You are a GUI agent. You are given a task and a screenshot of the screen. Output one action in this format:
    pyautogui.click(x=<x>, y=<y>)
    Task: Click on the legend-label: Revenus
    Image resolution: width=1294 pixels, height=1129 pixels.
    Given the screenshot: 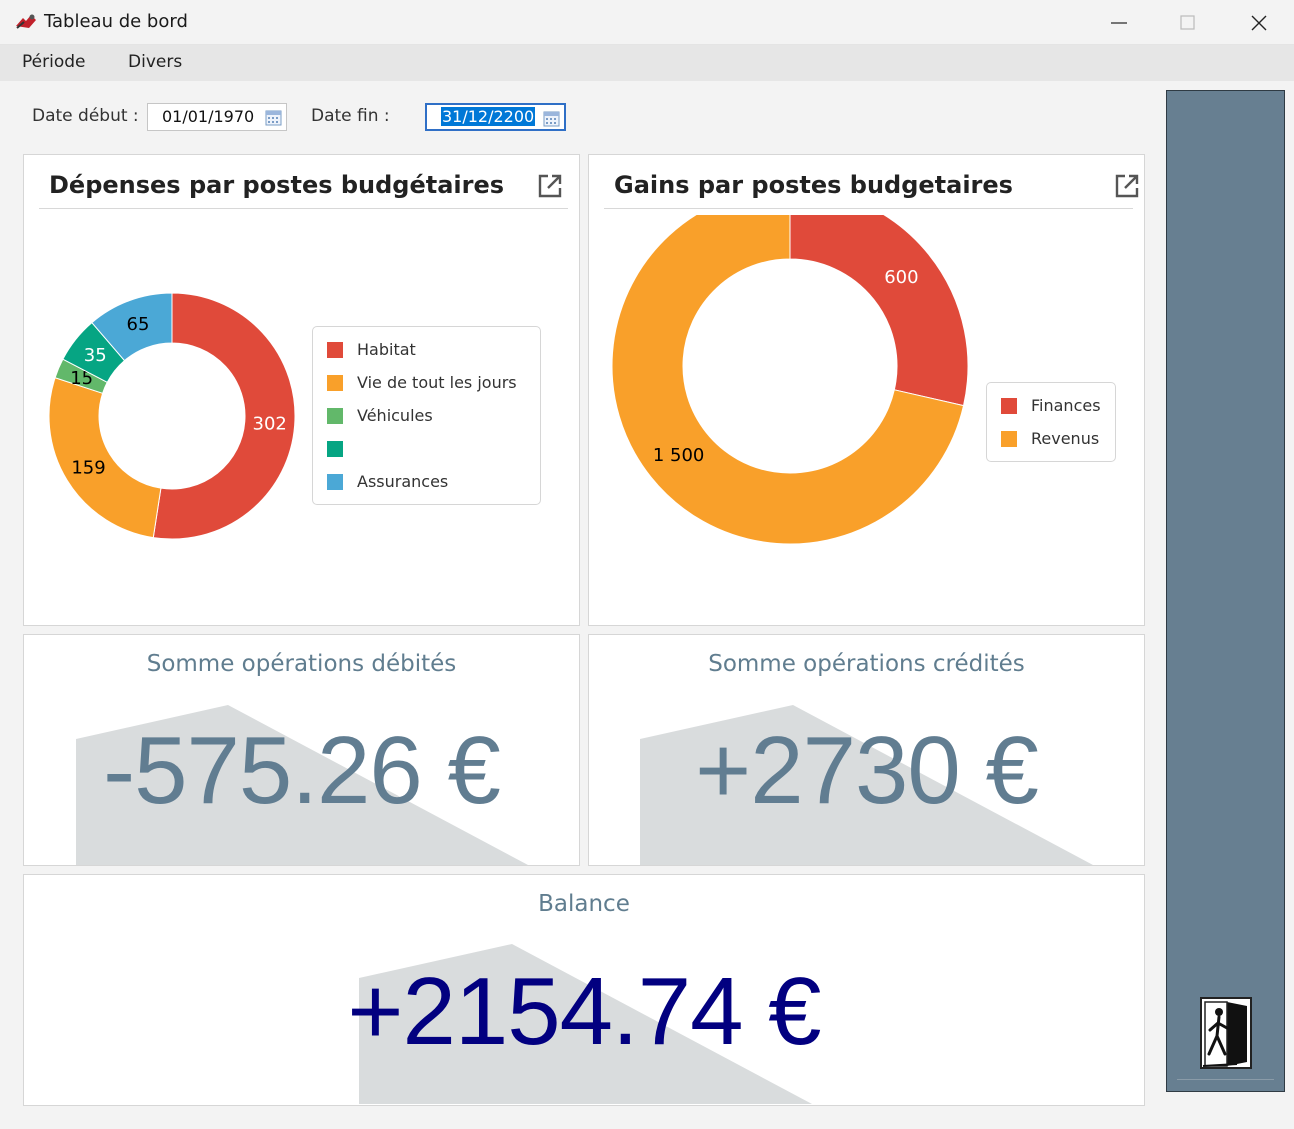 What is the action you would take?
    pyautogui.click(x=1065, y=438)
    